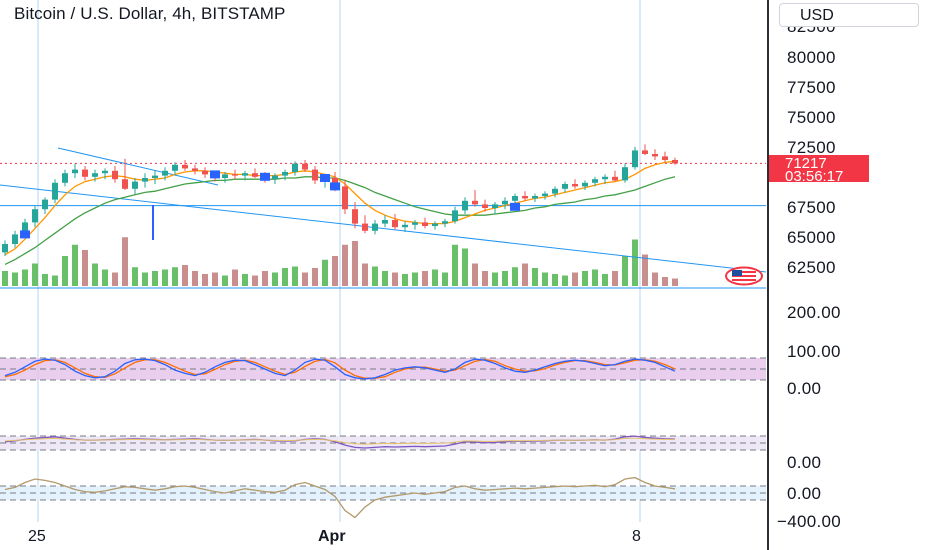 This screenshot has height=550, width=932. What do you see at coordinates (150, 13) in the screenshot?
I see `symbol-title: Bitcoin / U.S. Dollar, 4h, BITSTAMP` at bounding box center [150, 13].